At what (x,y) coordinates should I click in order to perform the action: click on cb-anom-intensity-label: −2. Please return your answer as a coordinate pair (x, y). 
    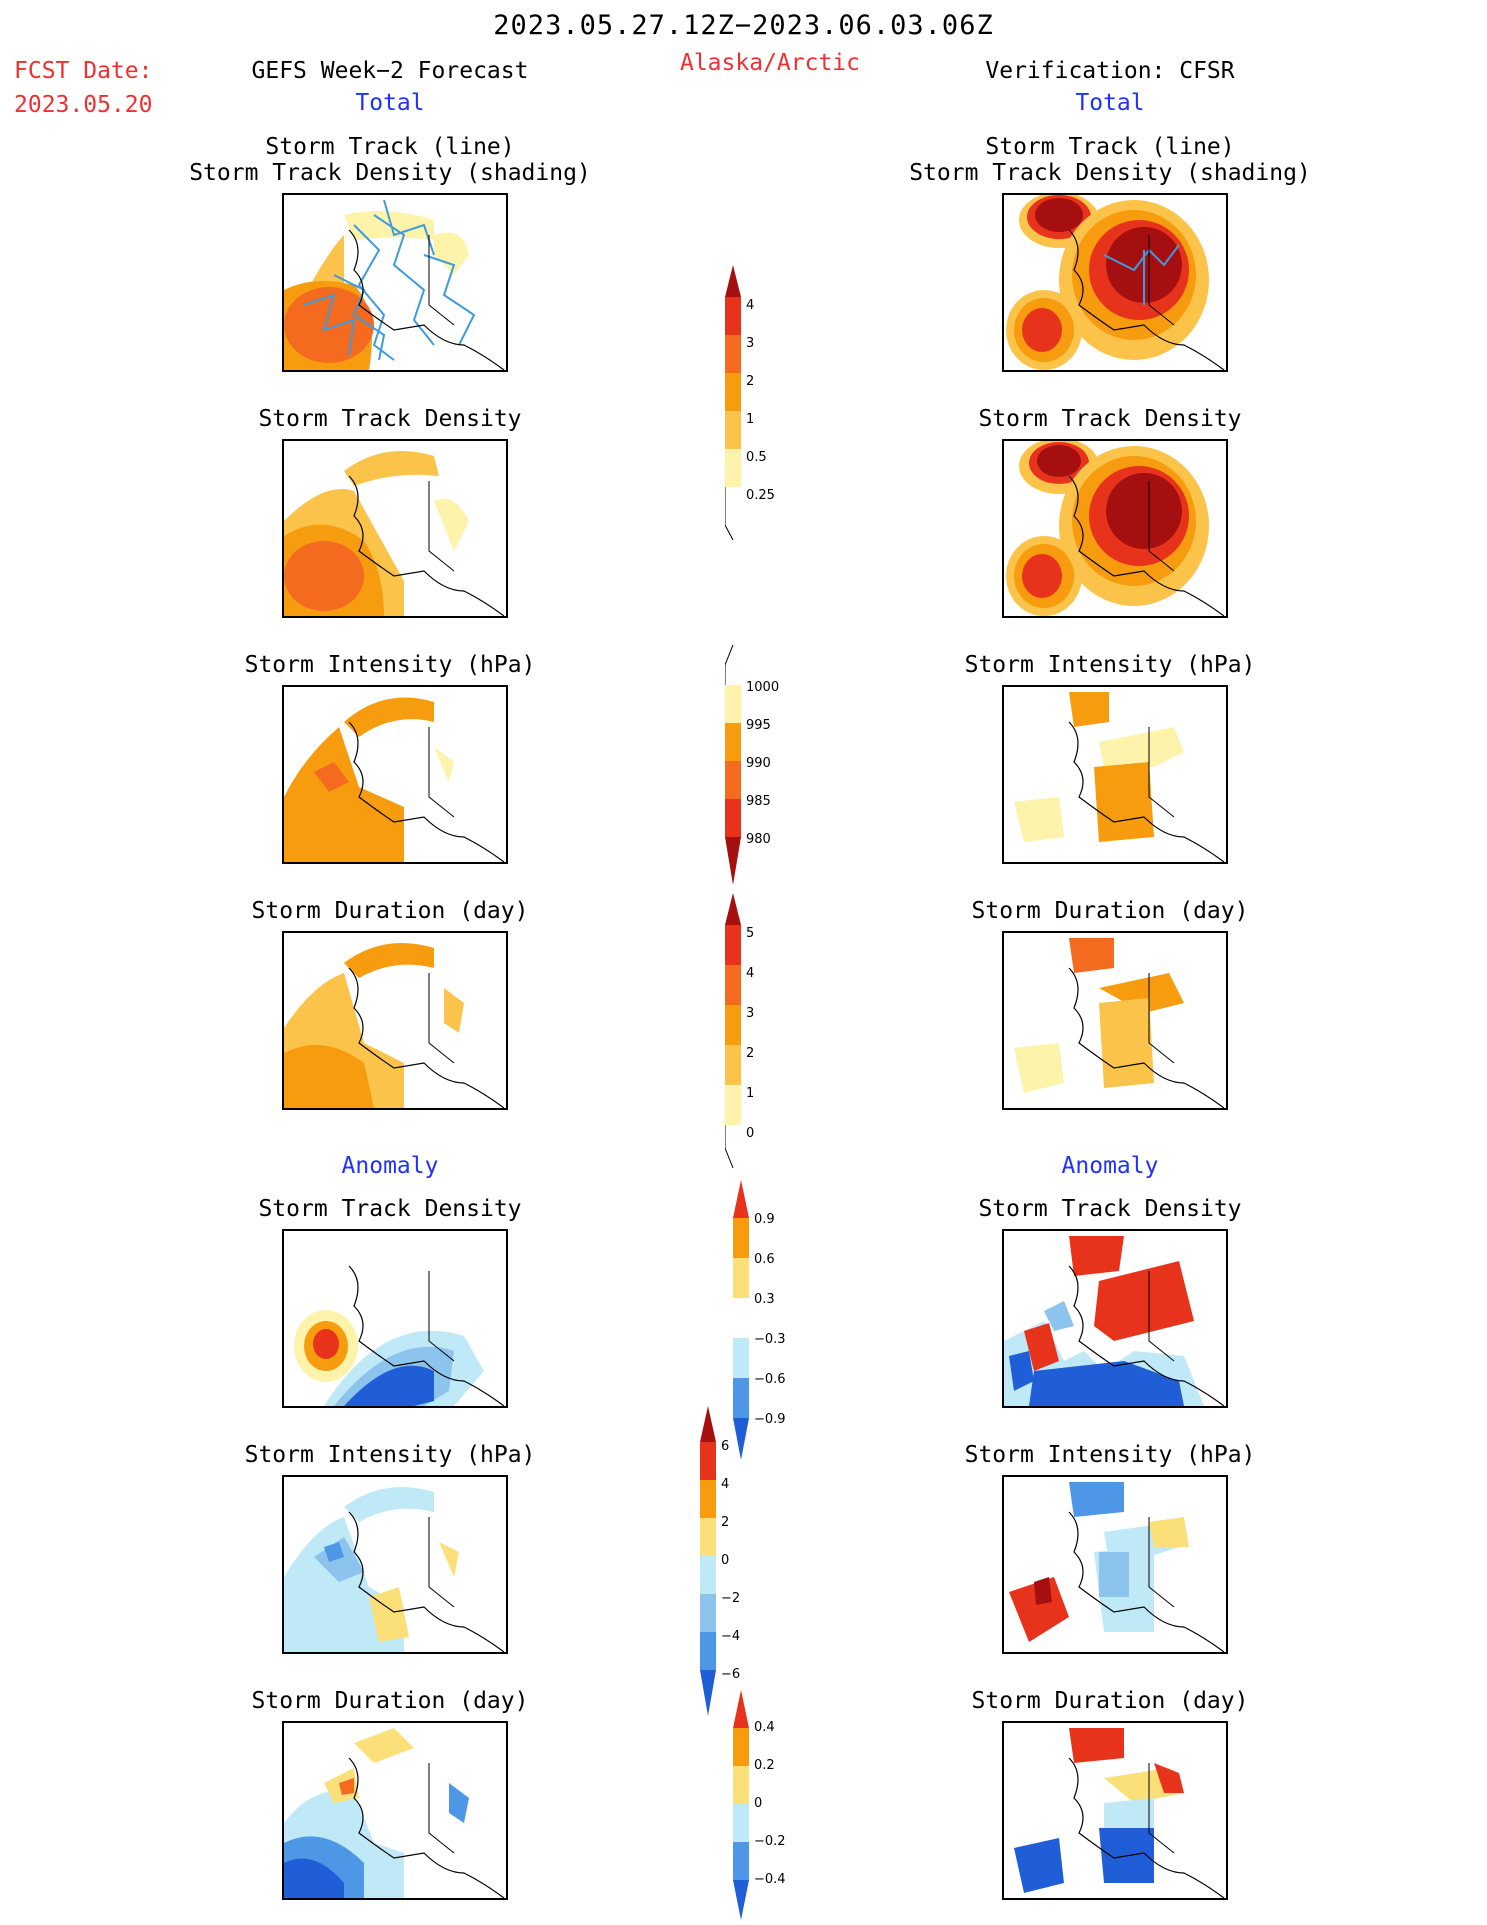
    Looking at the image, I should click on (731, 1598).